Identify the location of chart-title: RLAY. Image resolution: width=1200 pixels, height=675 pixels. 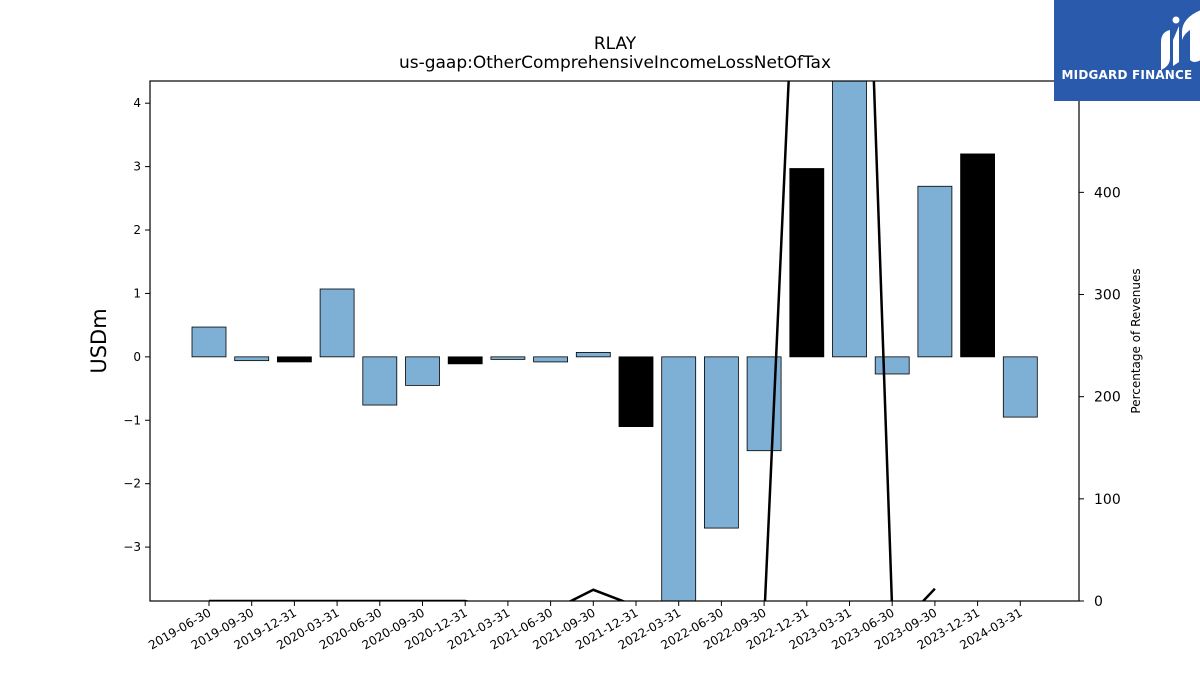
(615, 44).